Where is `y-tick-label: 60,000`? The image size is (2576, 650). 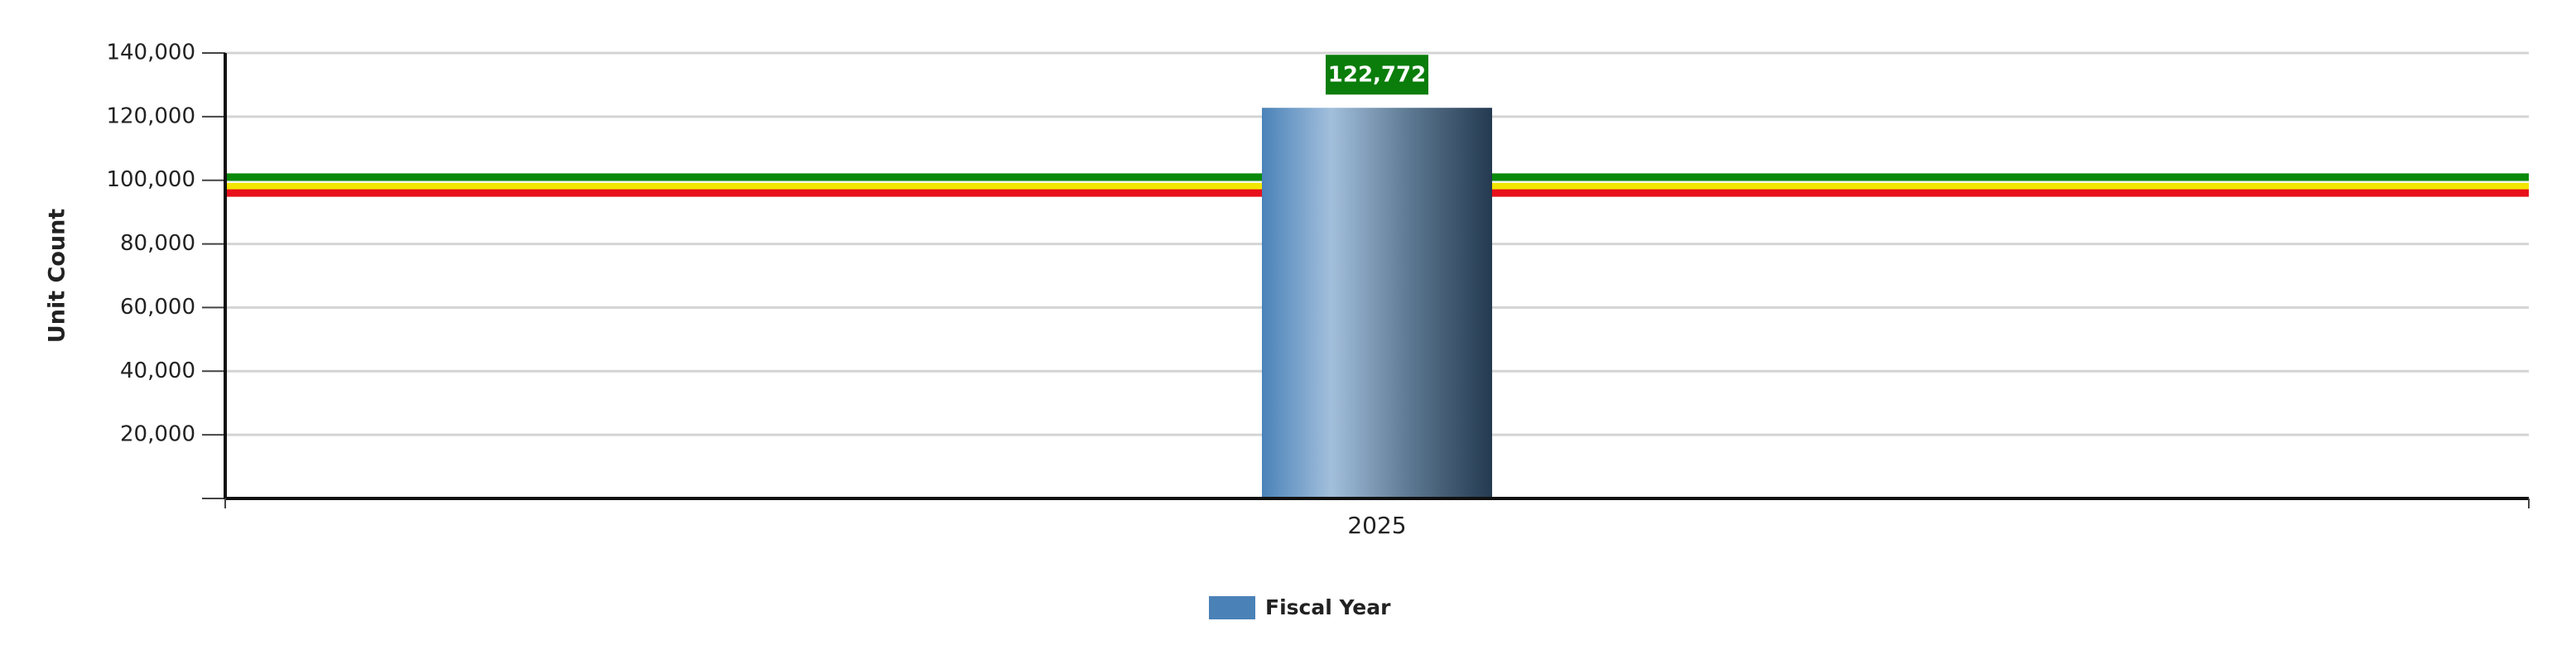
y-tick-label: 60,000 is located at coordinates (157, 307).